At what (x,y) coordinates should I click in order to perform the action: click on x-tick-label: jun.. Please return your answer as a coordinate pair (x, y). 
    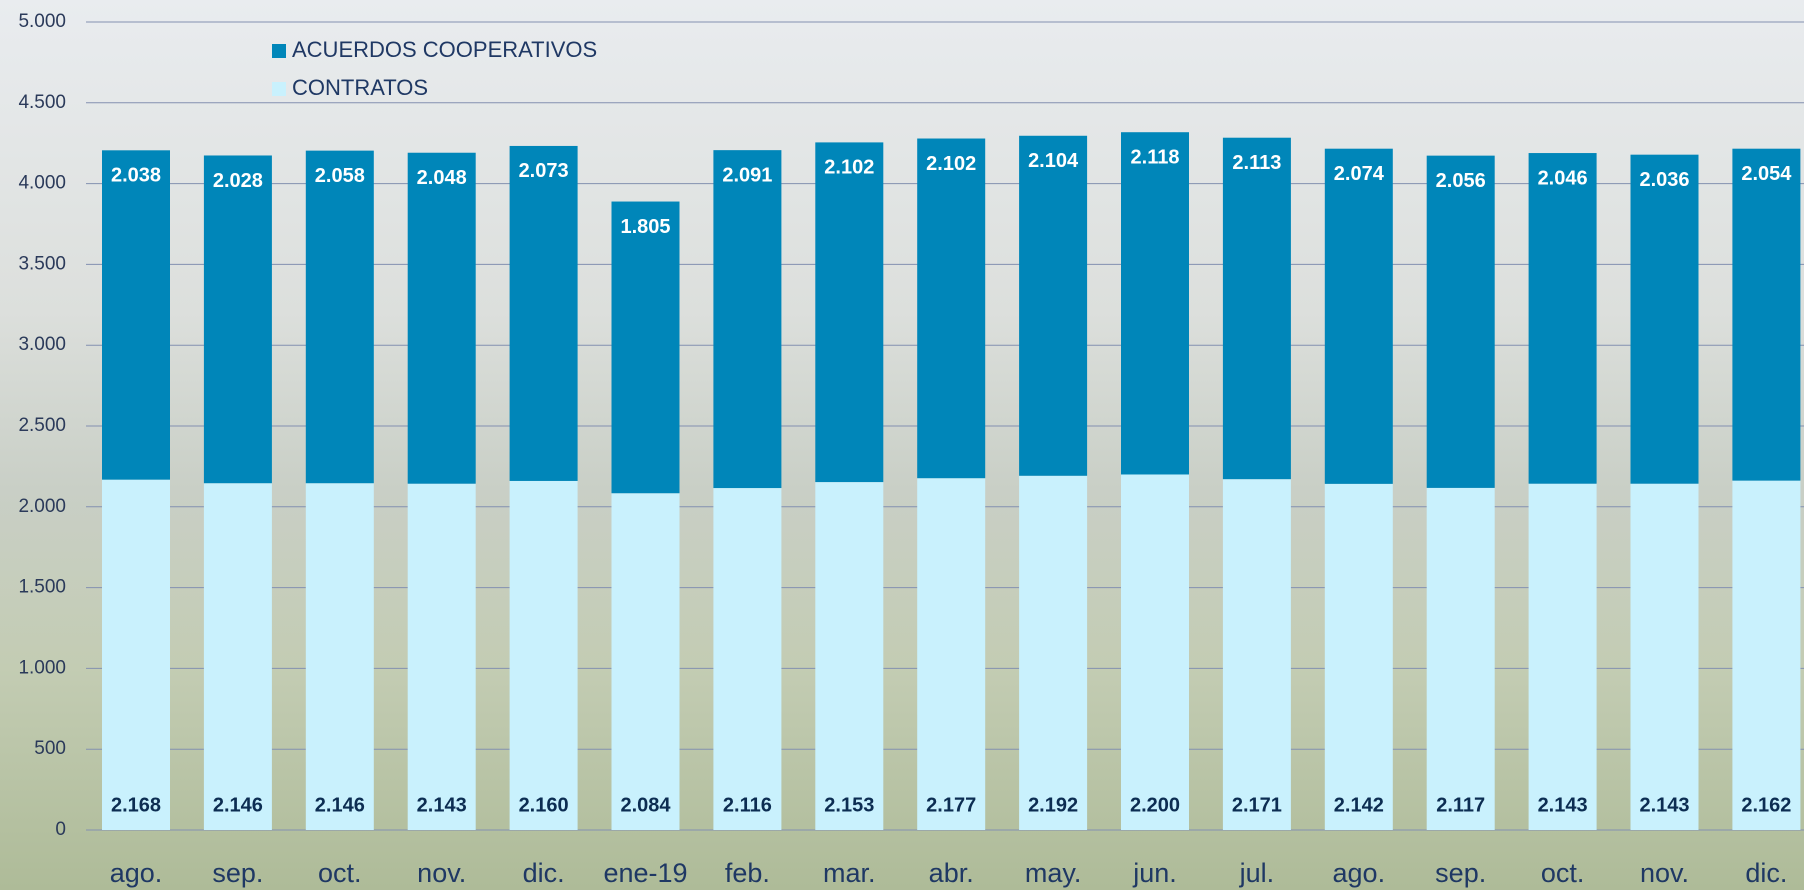
    Looking at the image, I should click on (1154, 873).